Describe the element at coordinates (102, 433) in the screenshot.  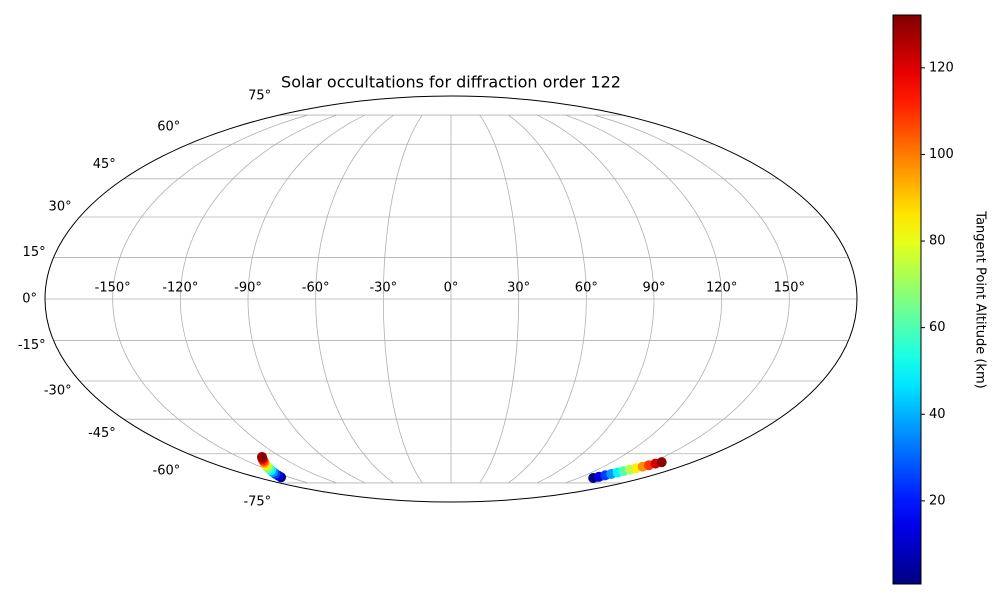
I see `y-tick-label: -45°` at that location.